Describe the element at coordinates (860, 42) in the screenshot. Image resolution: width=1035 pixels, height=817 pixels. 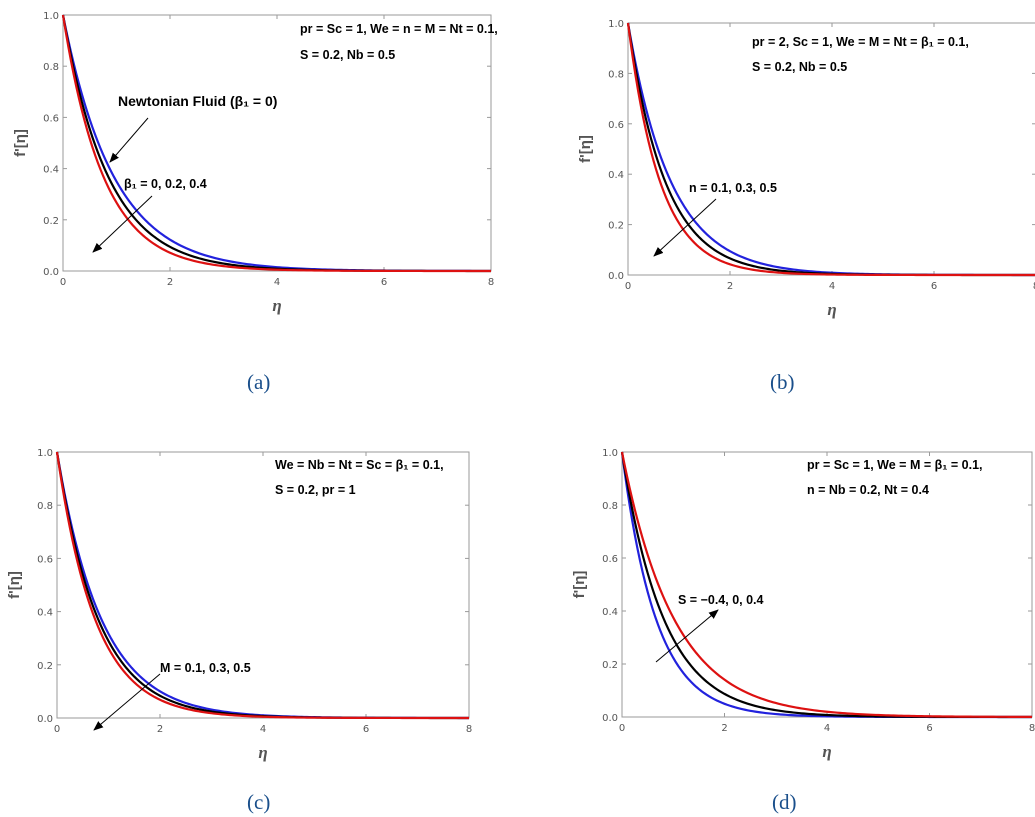
I see `parameter-text: pr = 2, Sc = 1, We = M = Nt = β₁ = 0.1,` at that location.